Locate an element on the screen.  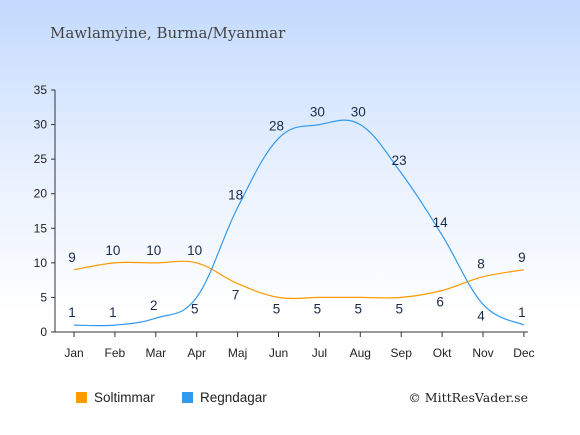
x-tick-label: Feb is located at coordinates (115, 353).